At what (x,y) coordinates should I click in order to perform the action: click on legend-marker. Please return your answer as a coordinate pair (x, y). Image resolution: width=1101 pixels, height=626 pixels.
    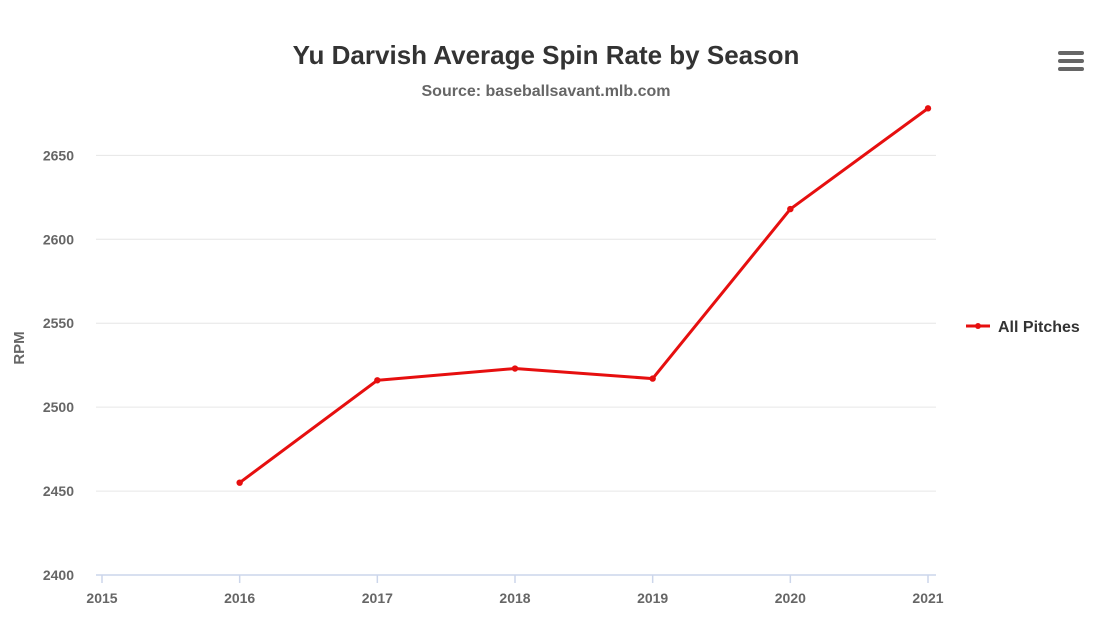
    Looking at the image, I should click on (978, 326).